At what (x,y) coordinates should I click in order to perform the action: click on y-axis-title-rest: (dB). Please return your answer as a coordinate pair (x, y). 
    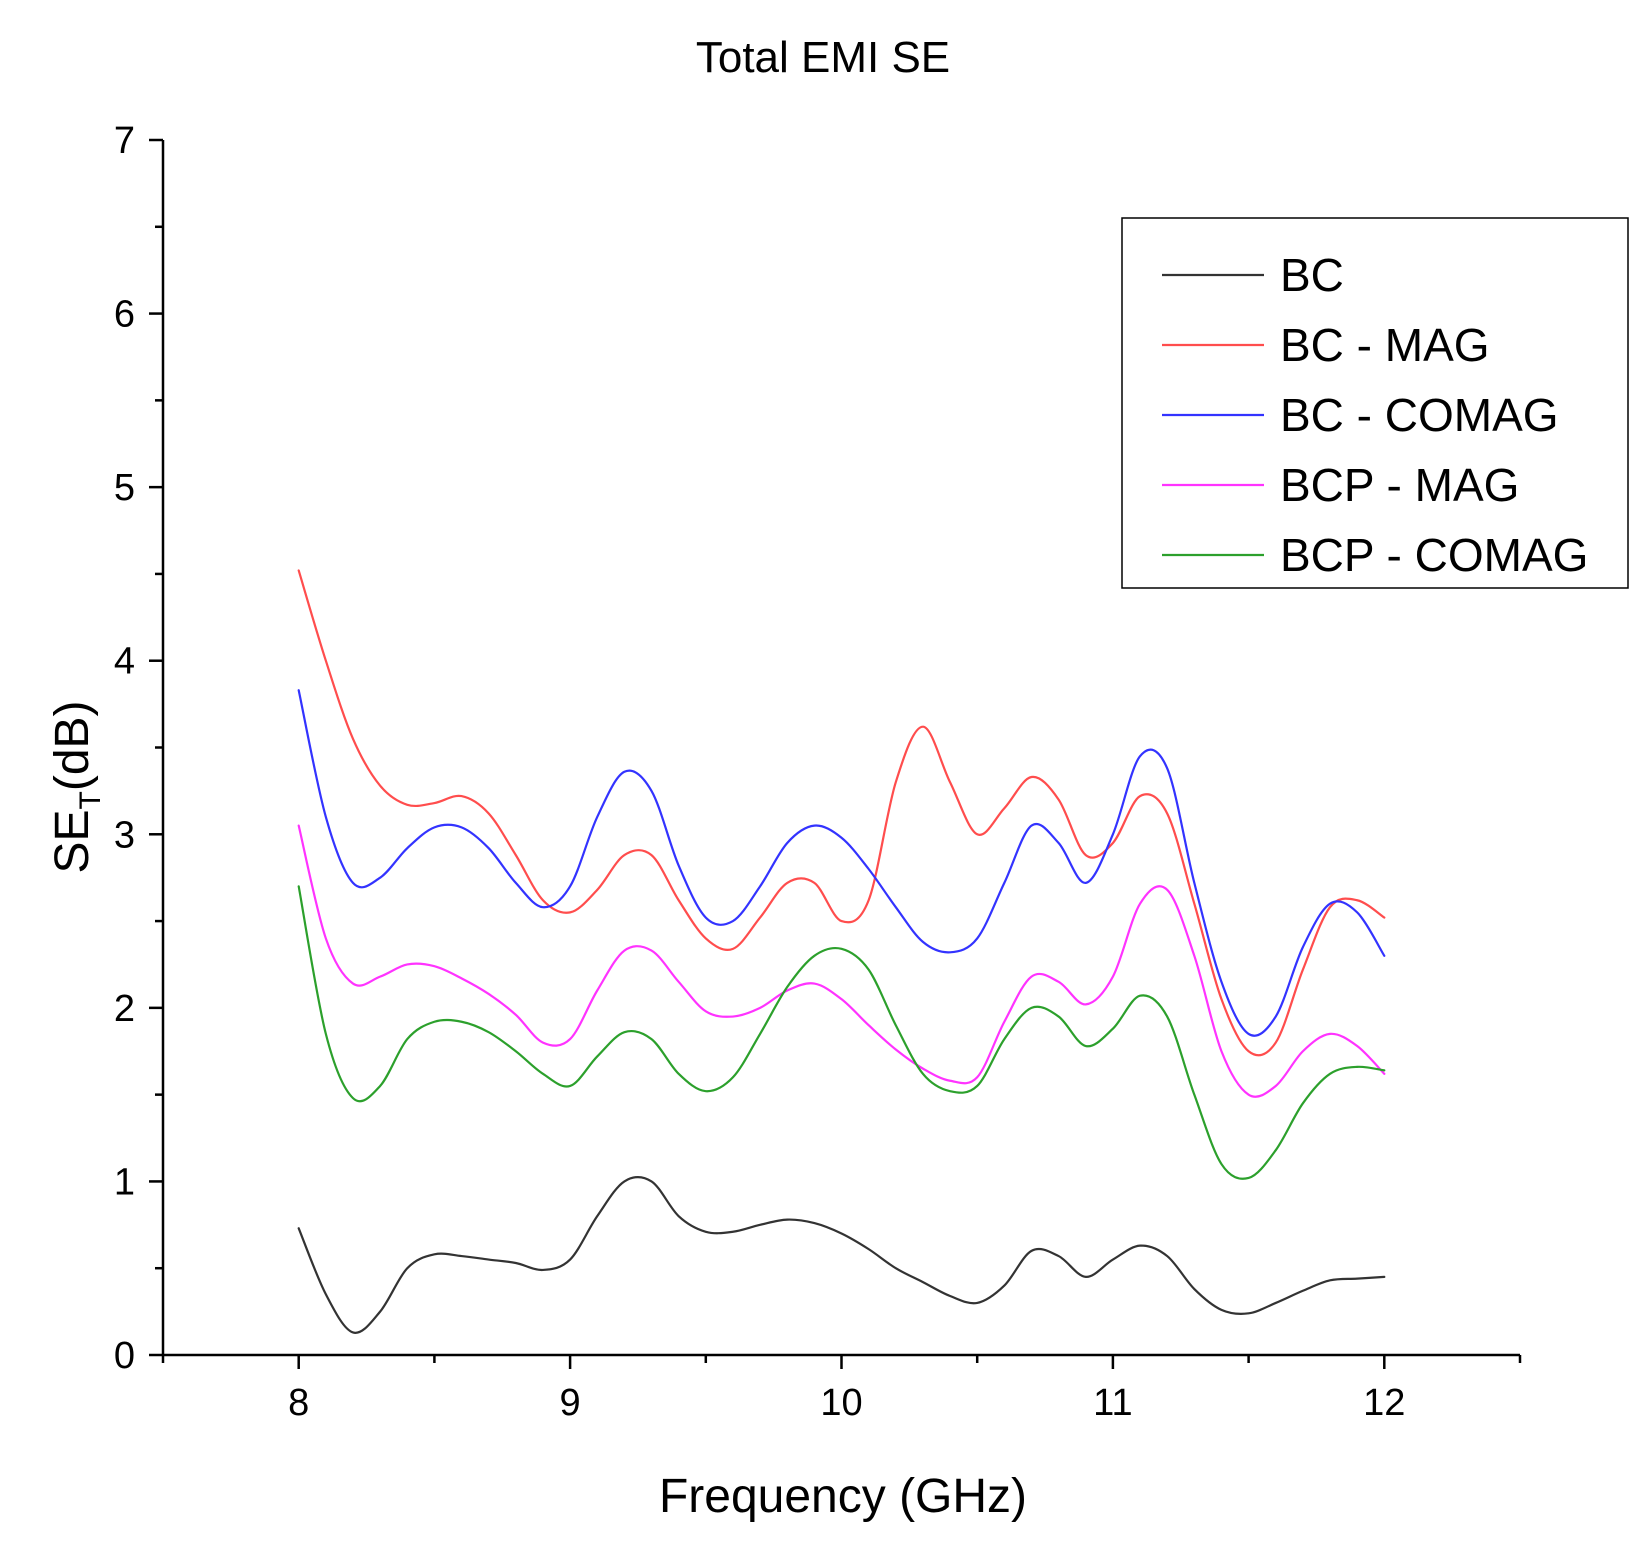
    Looking at the image, I should click on (72, 745).